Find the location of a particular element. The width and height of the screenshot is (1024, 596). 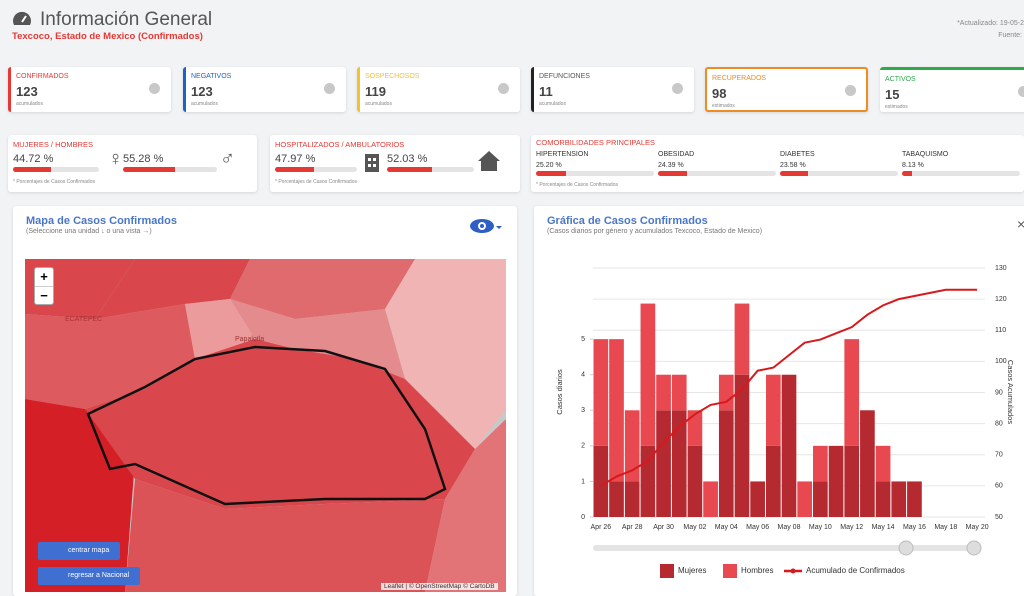

card-label: CONFIRMADOS is located at coordinates (42, 76).